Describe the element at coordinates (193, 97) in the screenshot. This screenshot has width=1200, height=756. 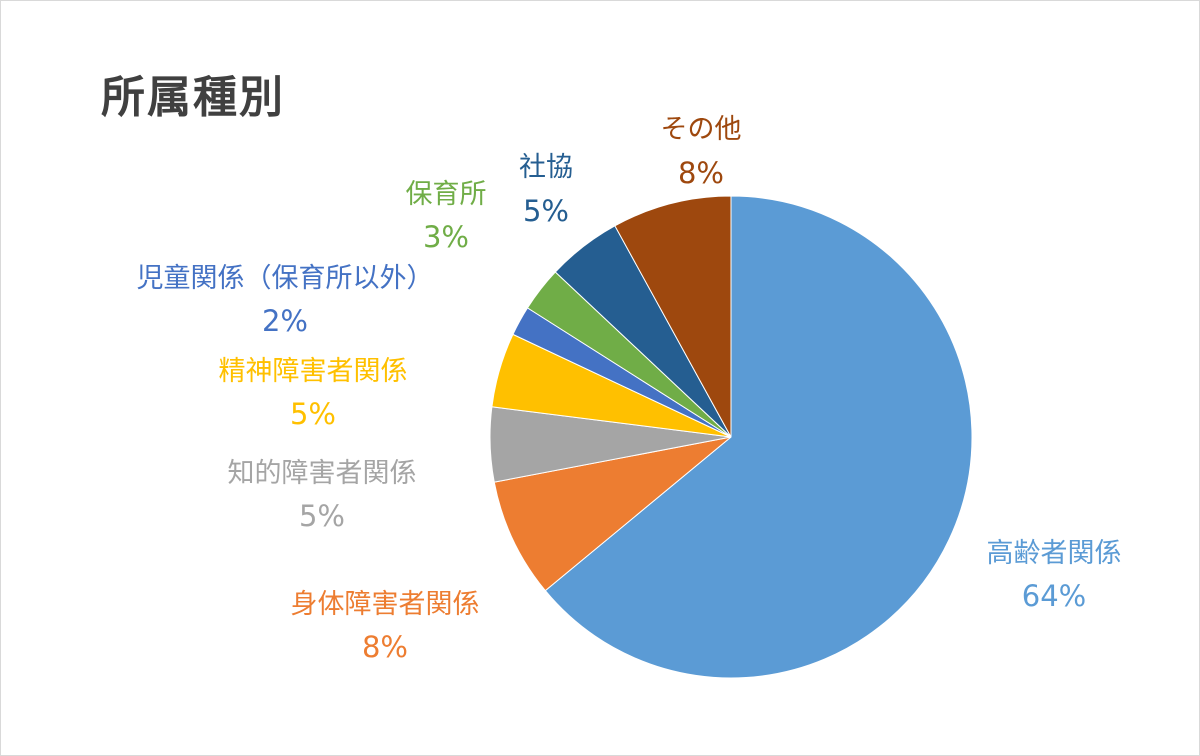
I see `chart-title: 所属種別` at that location.